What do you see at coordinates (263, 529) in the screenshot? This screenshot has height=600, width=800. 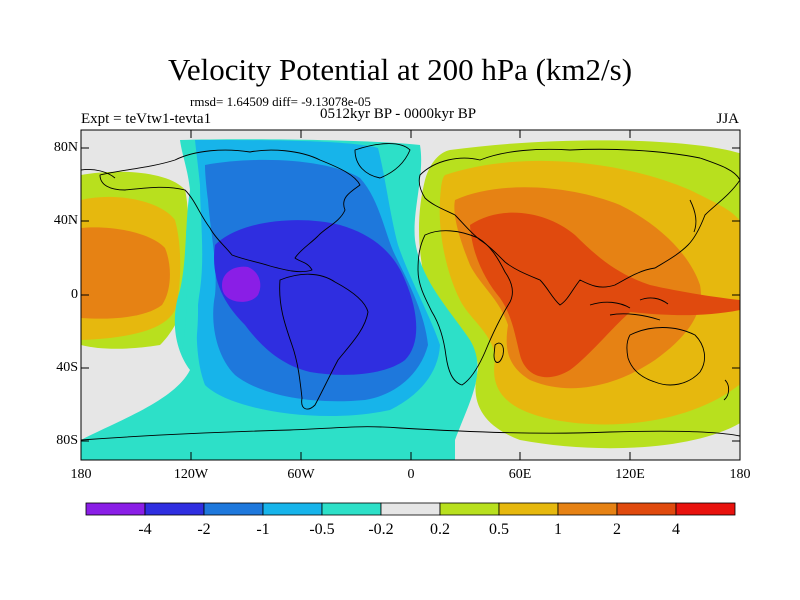 I see `colorbar-label: -1` at bounding box center [263, 529].